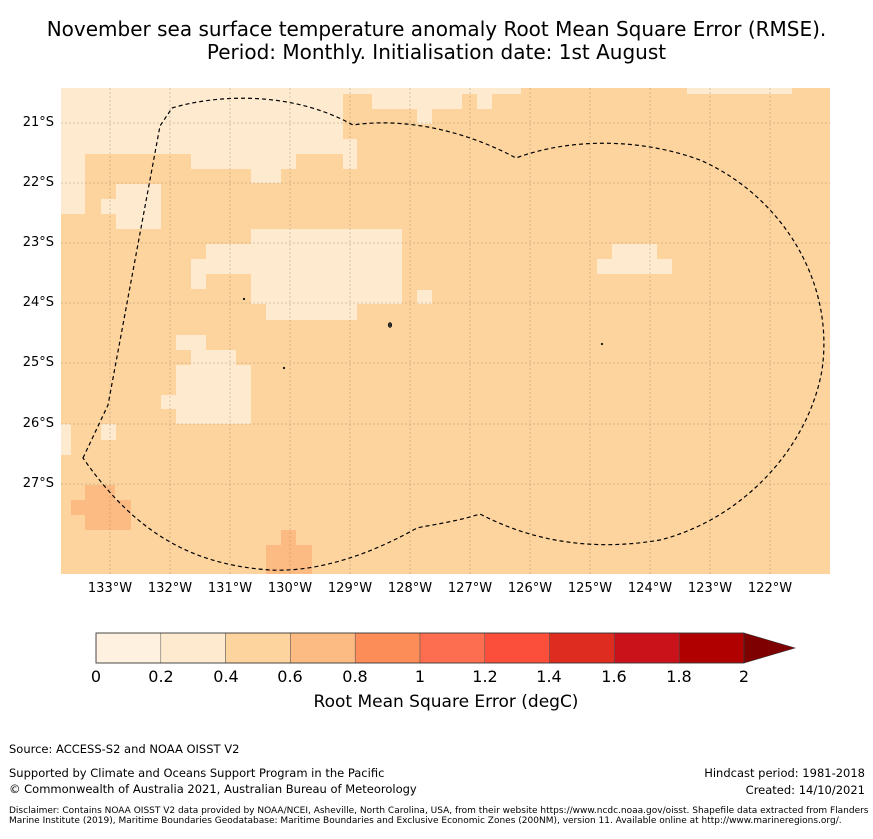 This screenshot has width=873, height=839. I want to click on colorbar-segments, so click(420, 648).